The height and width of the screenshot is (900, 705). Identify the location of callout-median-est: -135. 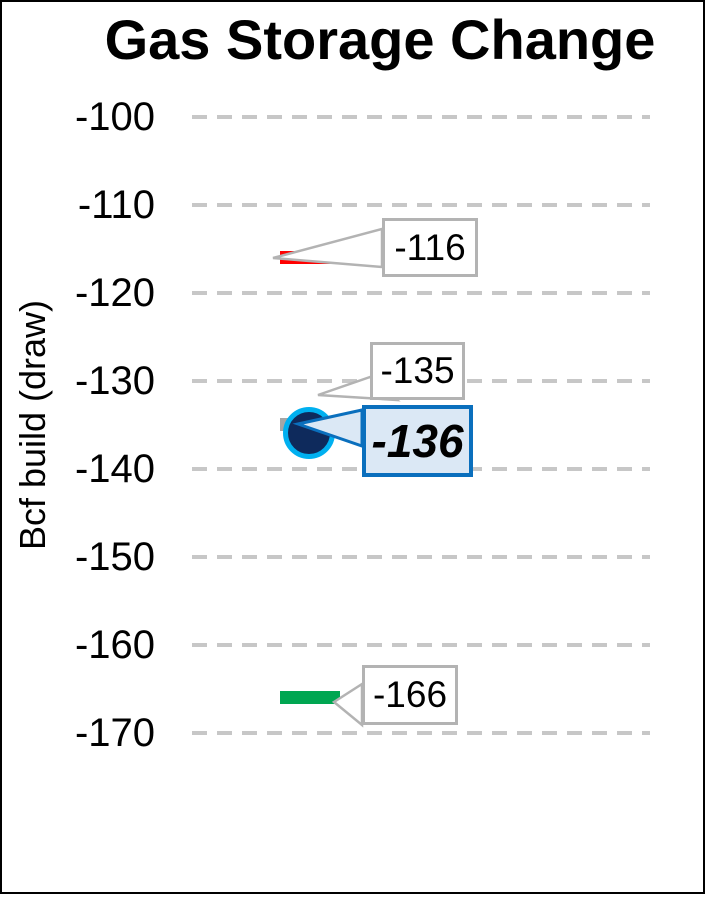
(417, 371).